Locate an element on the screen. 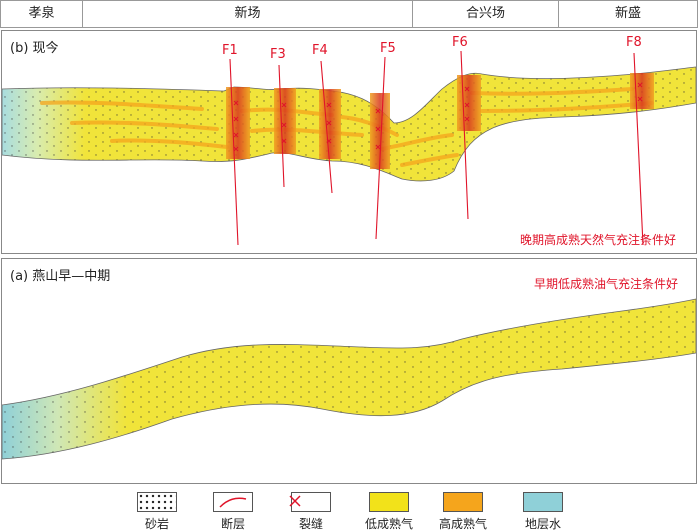  low-mature-gas-swatch-icon is located at coordinates (389, 502).